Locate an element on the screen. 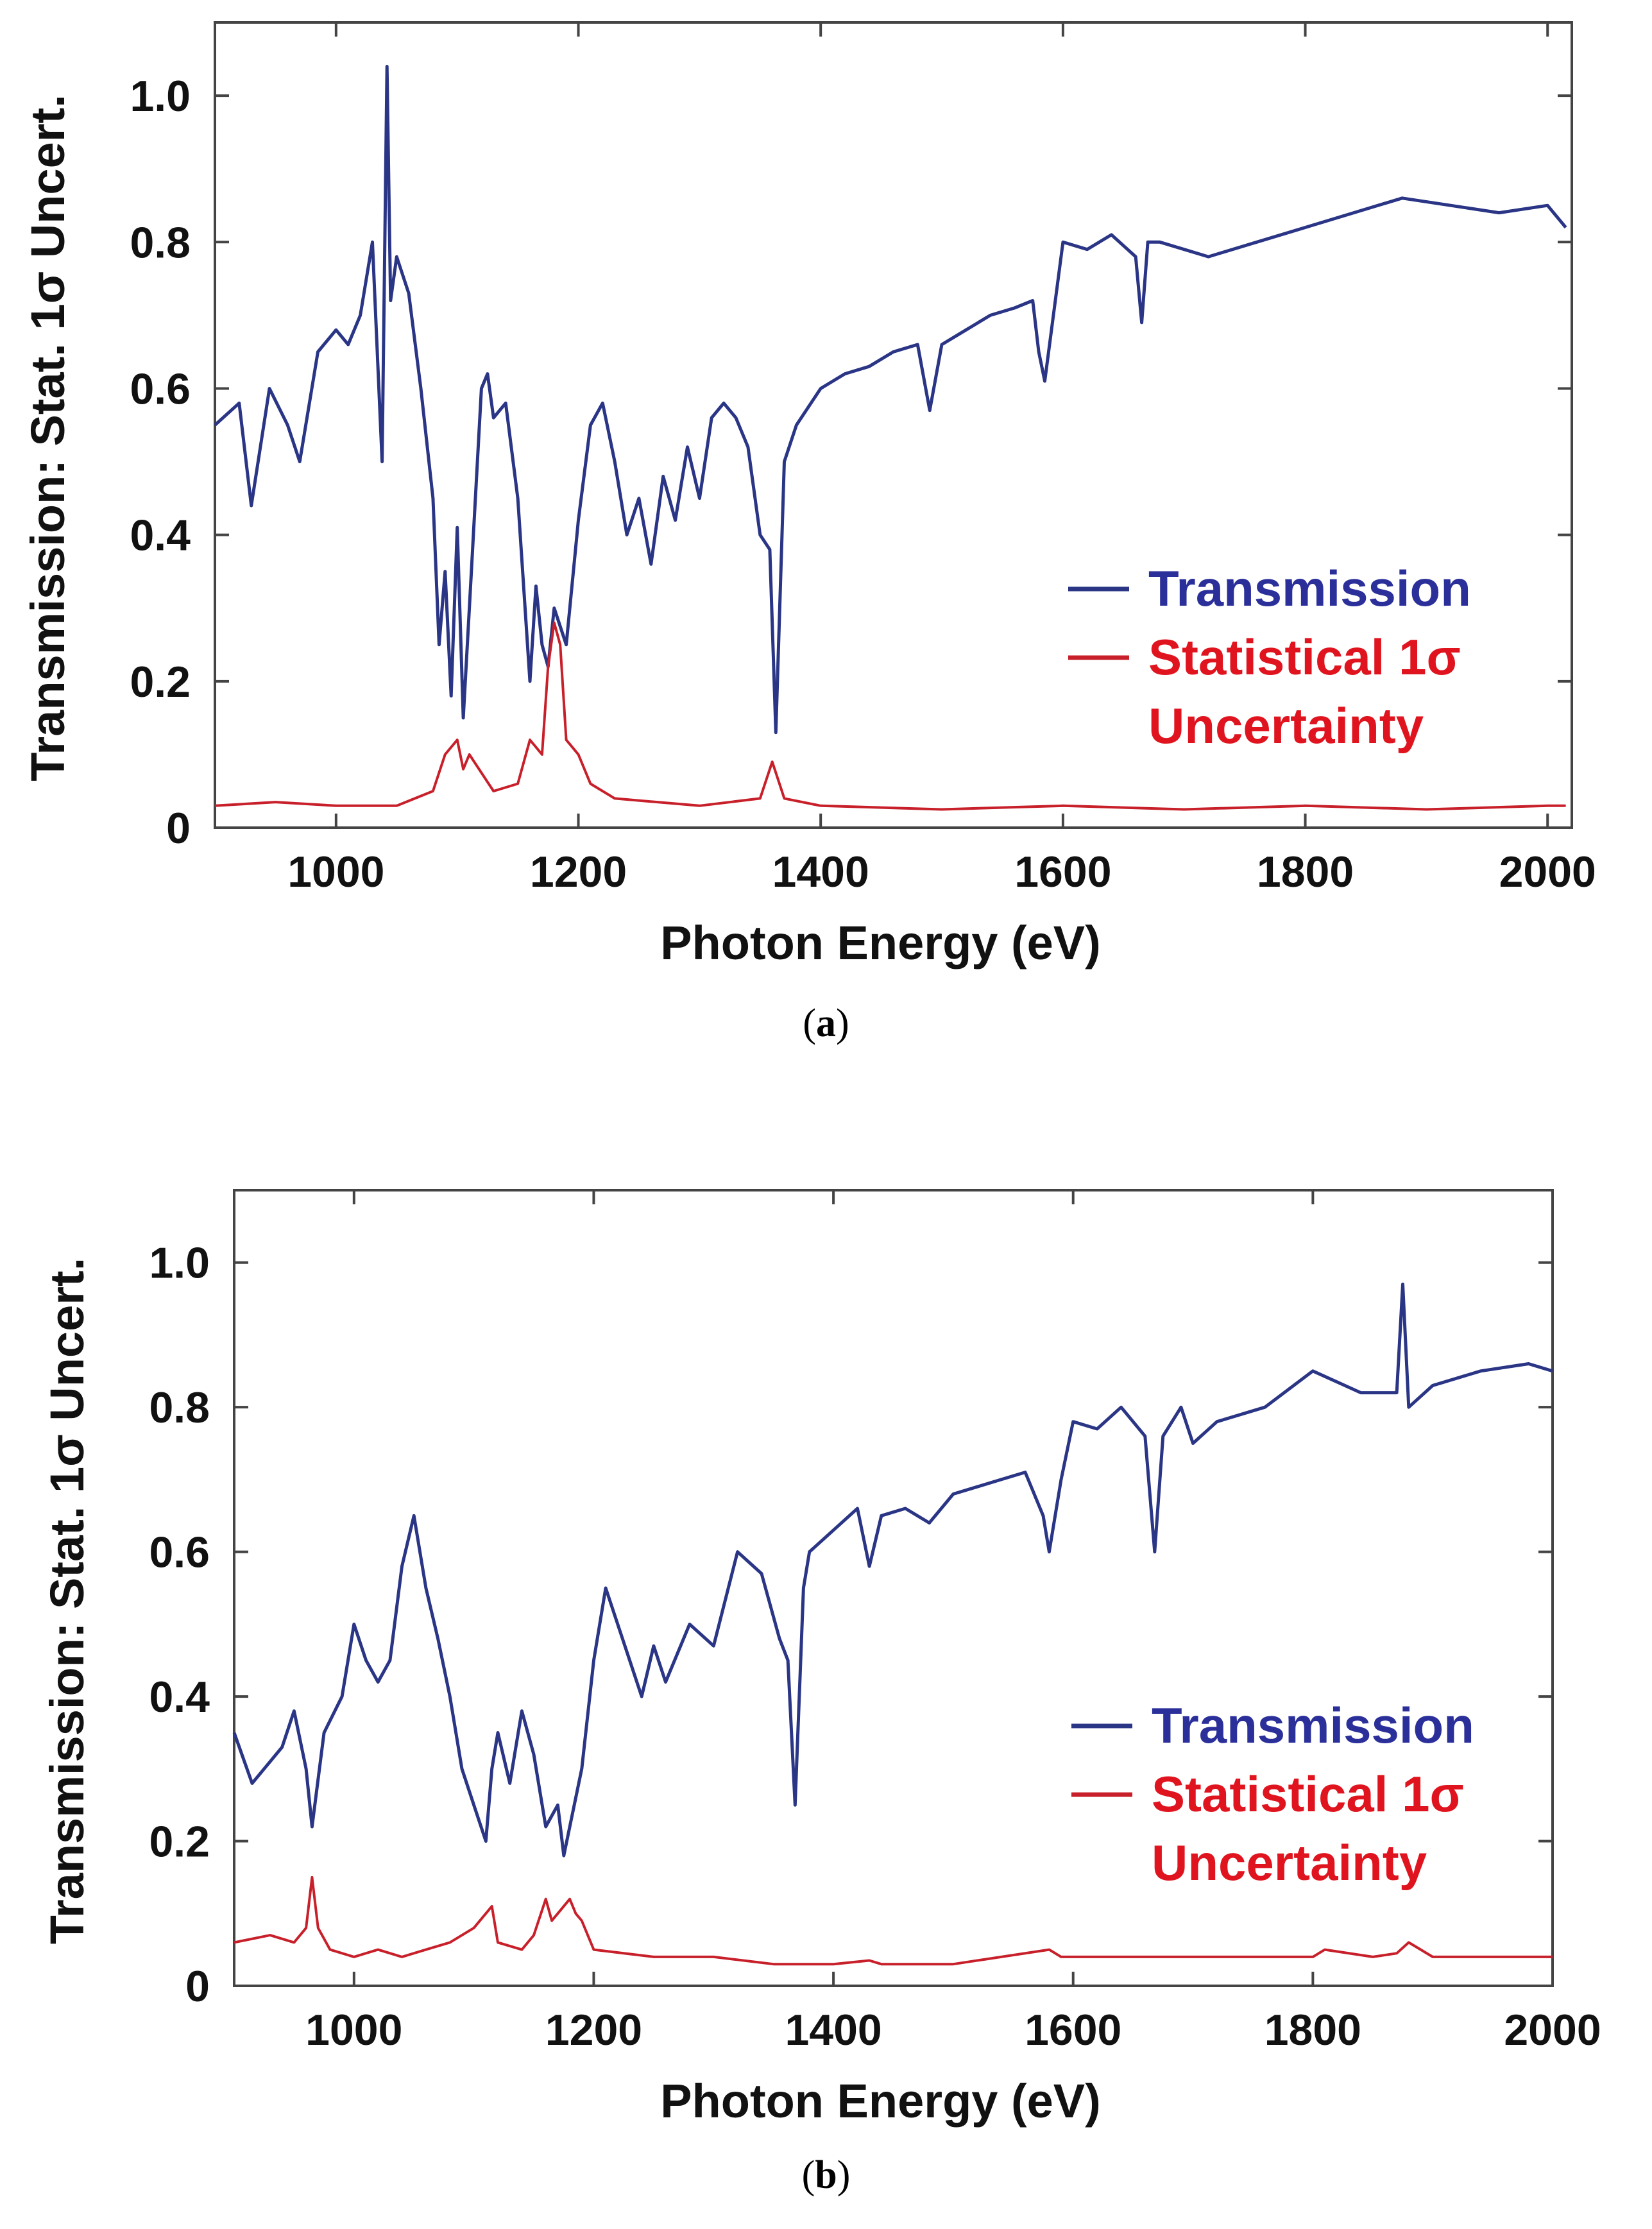 The height and width of the screenshot is (2229, 1652). caption-b: (b) is located at coordinates (826, 2175).